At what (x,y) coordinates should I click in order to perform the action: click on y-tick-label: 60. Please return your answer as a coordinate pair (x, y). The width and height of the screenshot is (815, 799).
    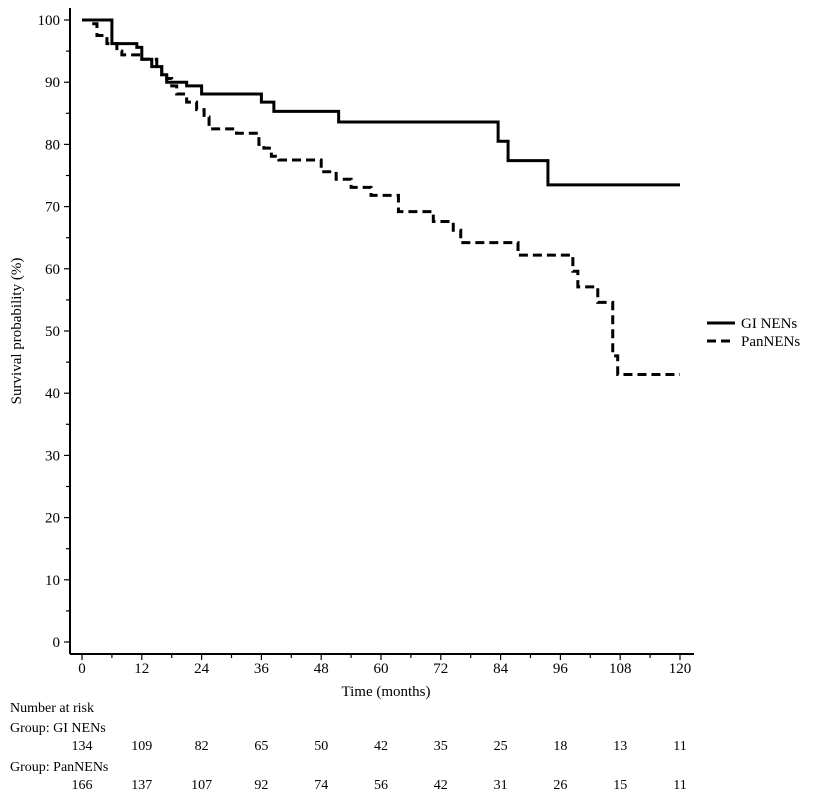
    Looking at the image, I should click on (52, 270).